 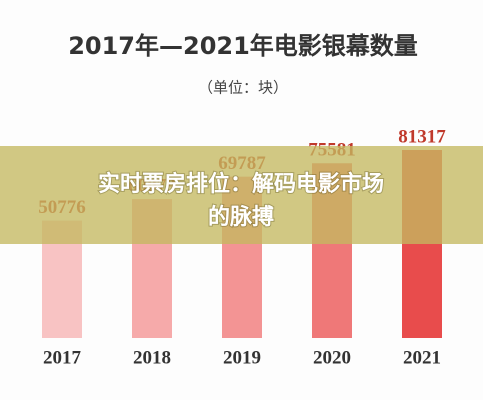 What do you see at coordinates (422, 357) in the screenshot?
I see `x-tick-label: 2021` at bounding box center [422, 357].